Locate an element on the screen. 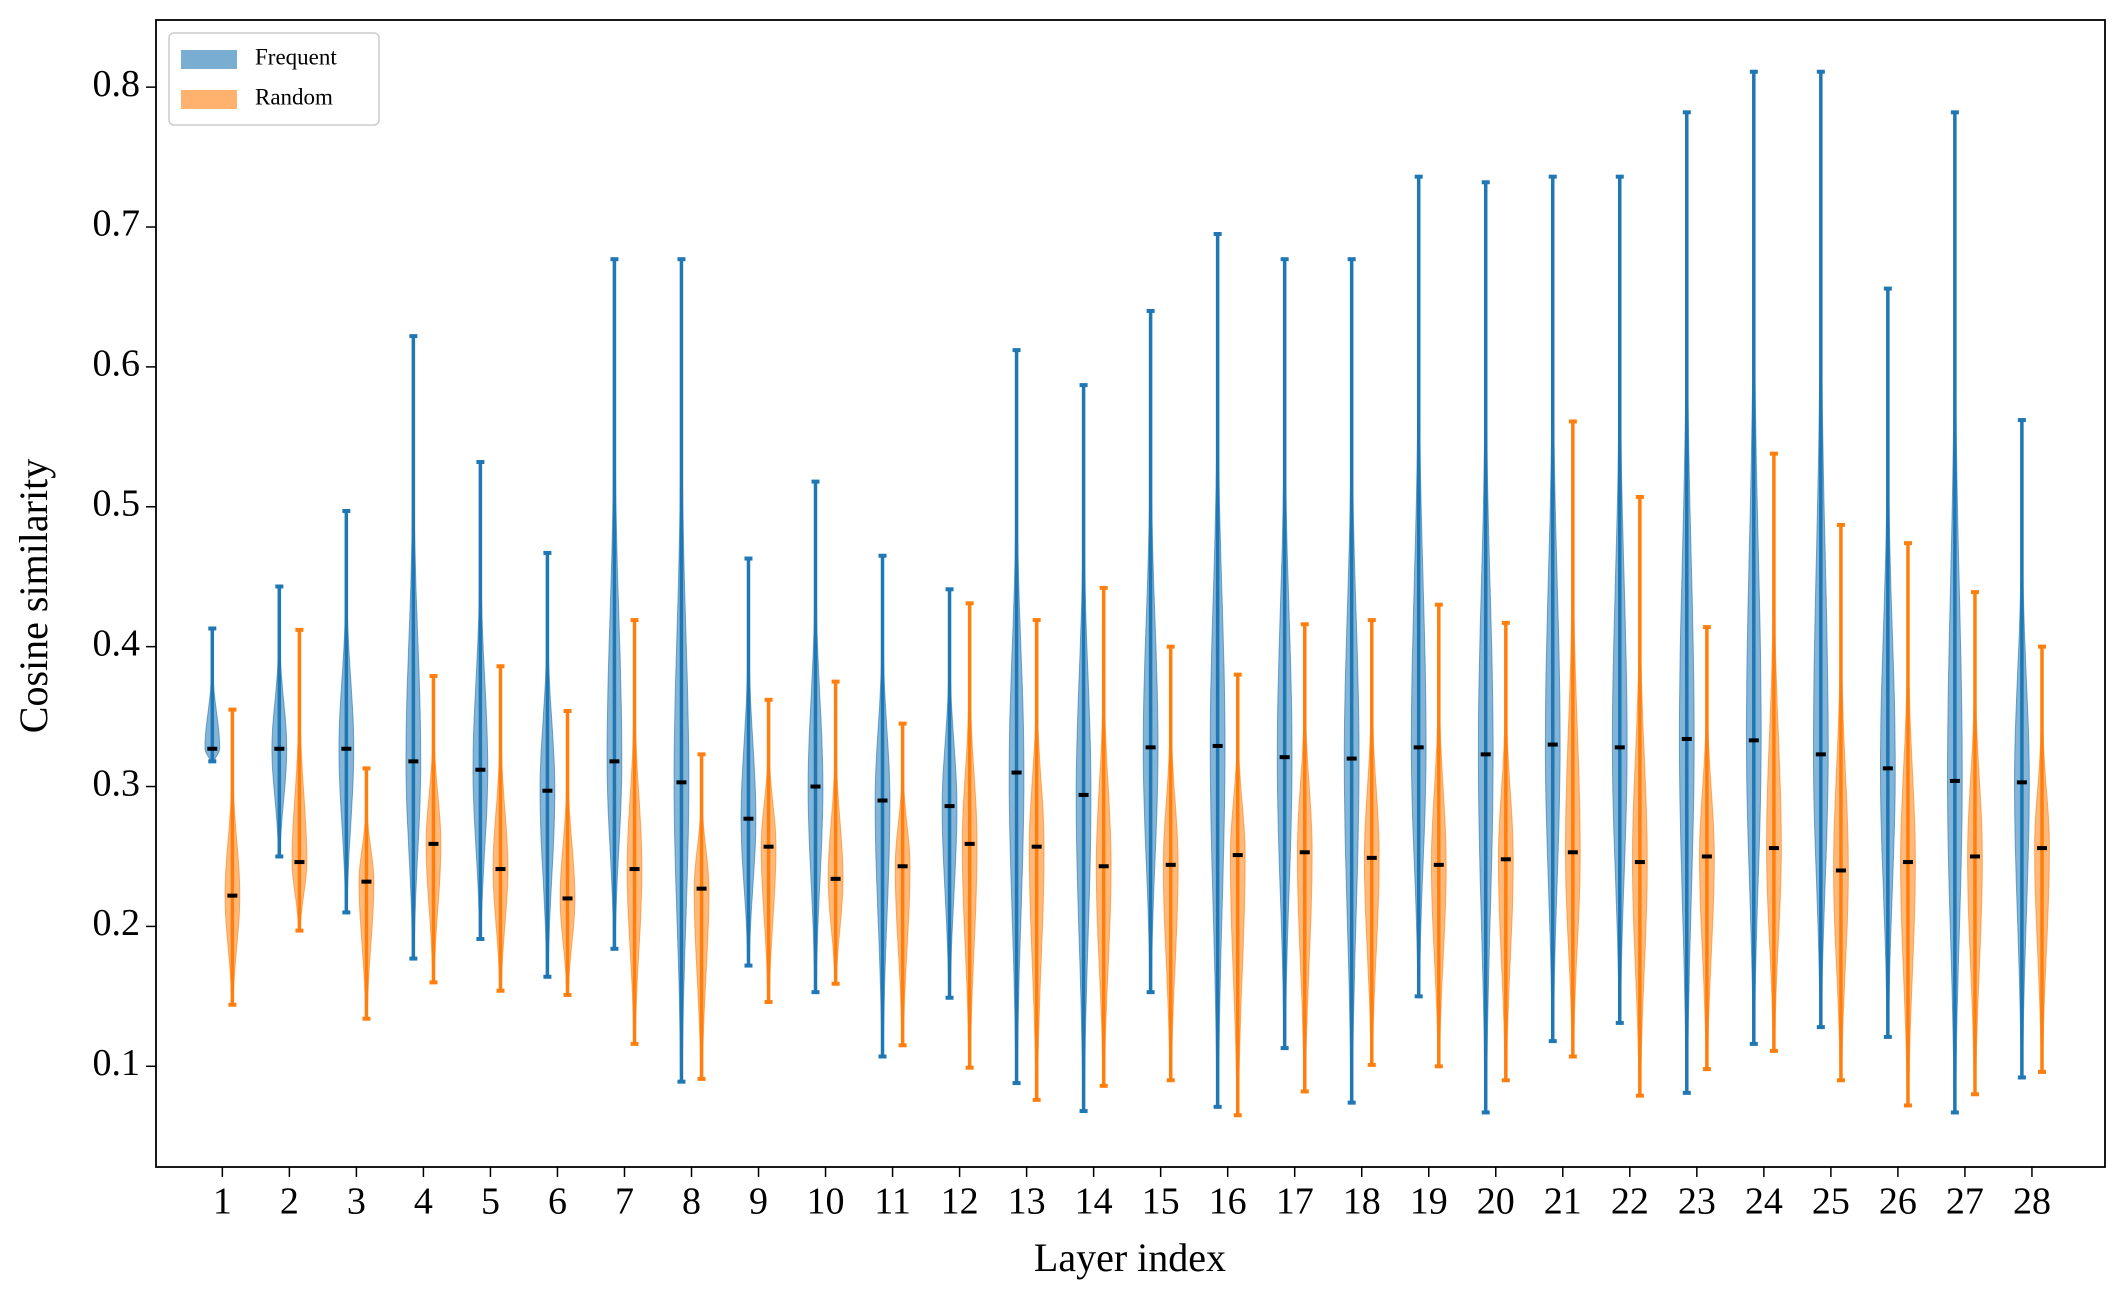  x-tick-label: 12 is located at coordinates (960, 1202).